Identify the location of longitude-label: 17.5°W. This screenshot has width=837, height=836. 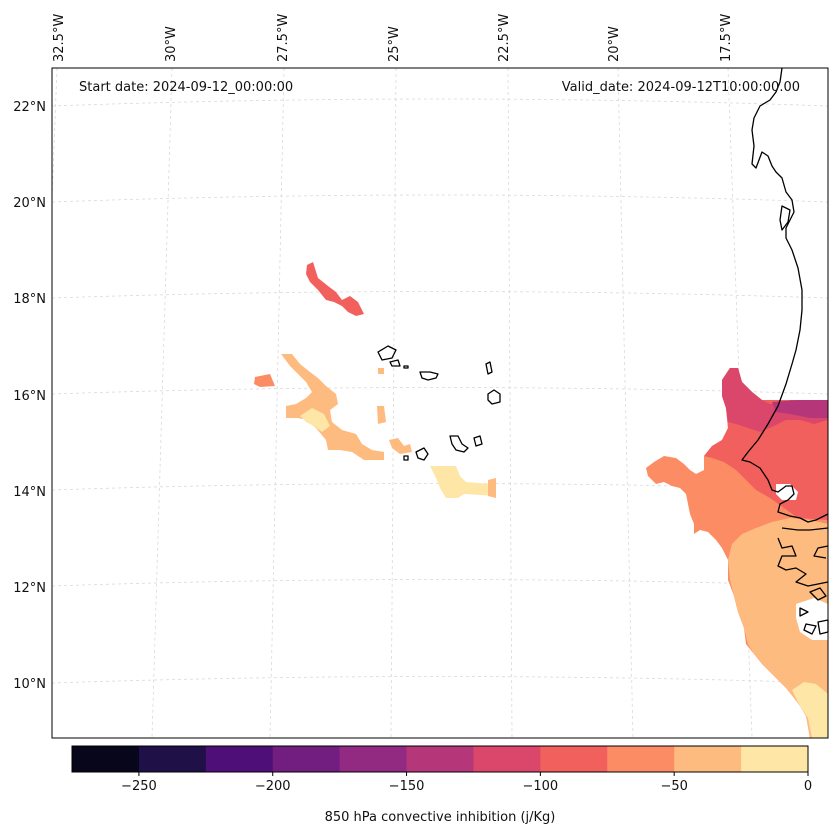
(726, 38).